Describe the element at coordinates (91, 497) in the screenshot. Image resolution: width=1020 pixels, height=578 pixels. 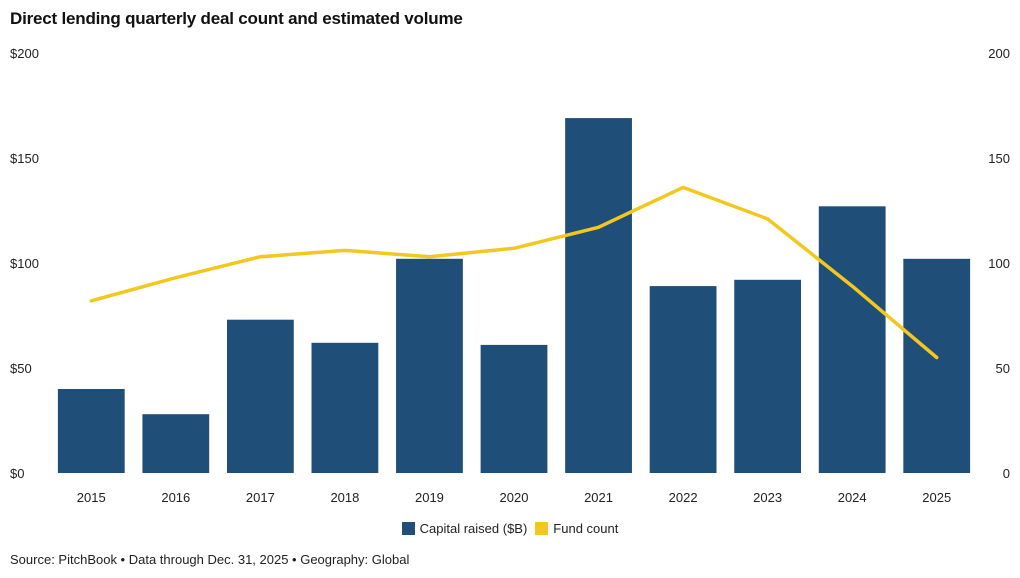
I see `x-tick-label: 2015` at that location.